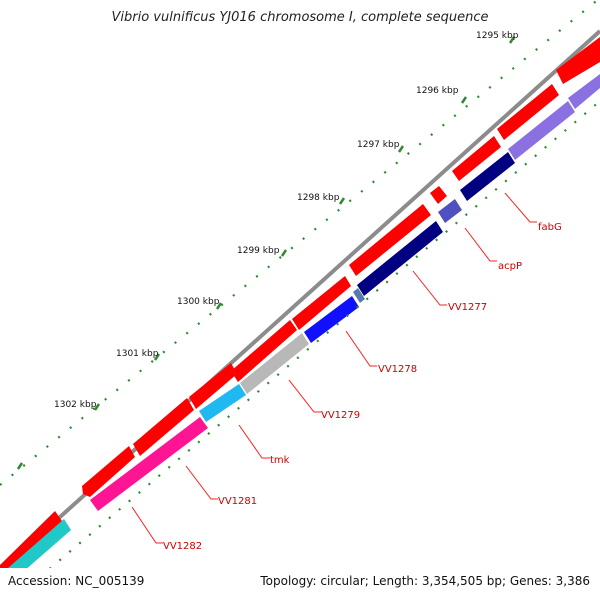 The height and width of the screenshot is (600, 600). I want to click on accession-label: Accession: NC_005139, so click(76, 581).